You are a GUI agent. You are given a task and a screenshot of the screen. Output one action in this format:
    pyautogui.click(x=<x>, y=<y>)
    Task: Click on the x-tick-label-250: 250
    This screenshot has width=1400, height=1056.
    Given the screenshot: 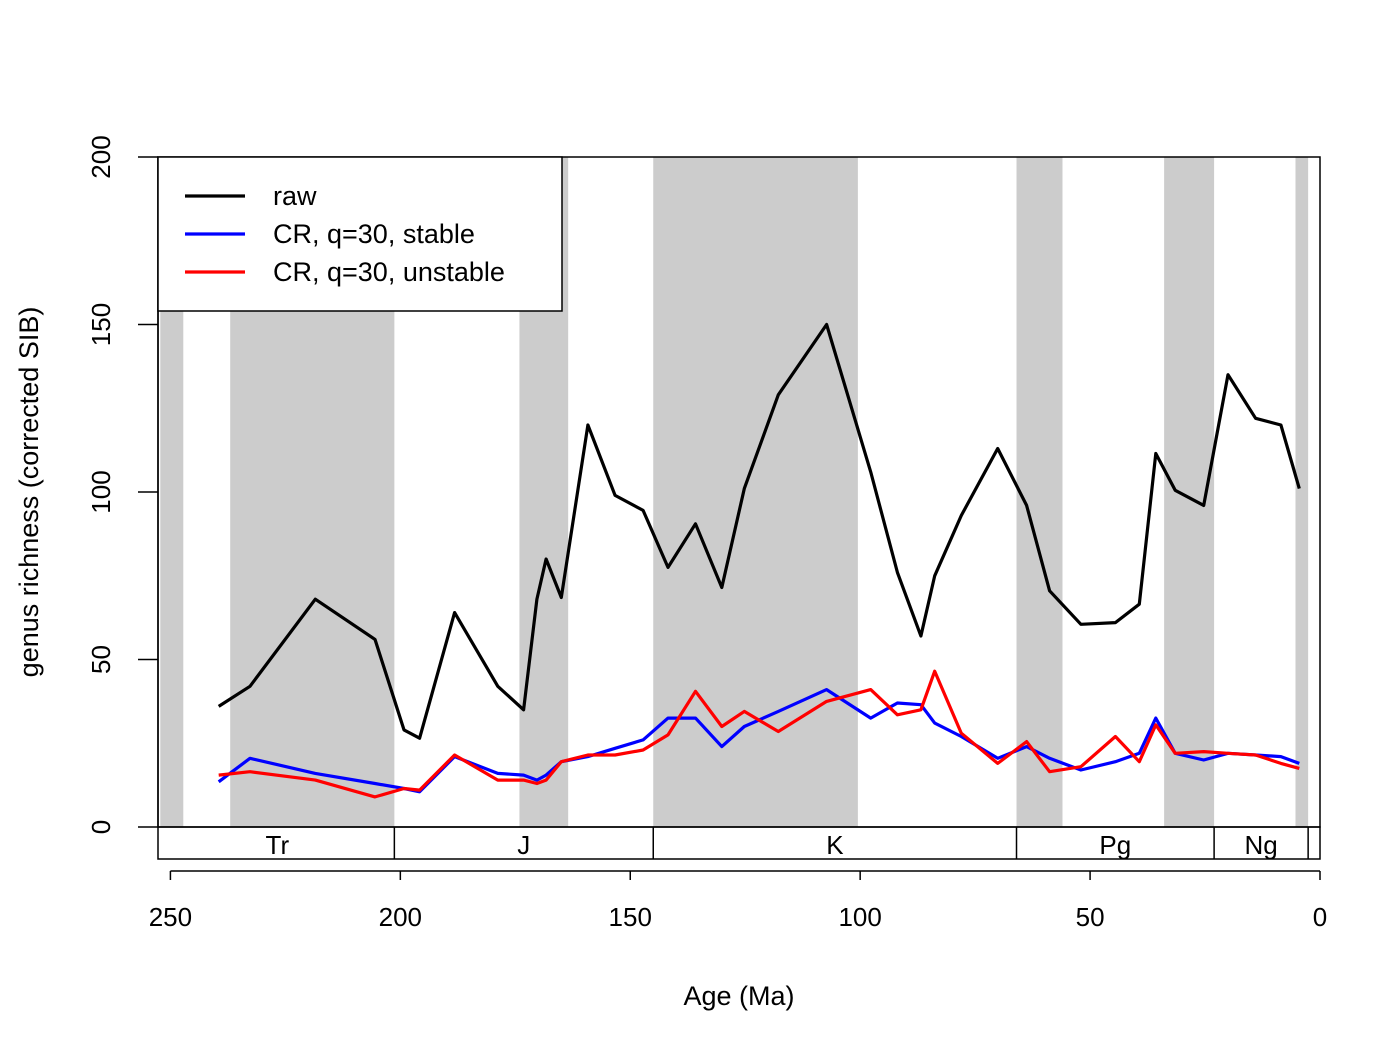 What is the action you would take?
    pyautogui.click(x=170, y=917)
    